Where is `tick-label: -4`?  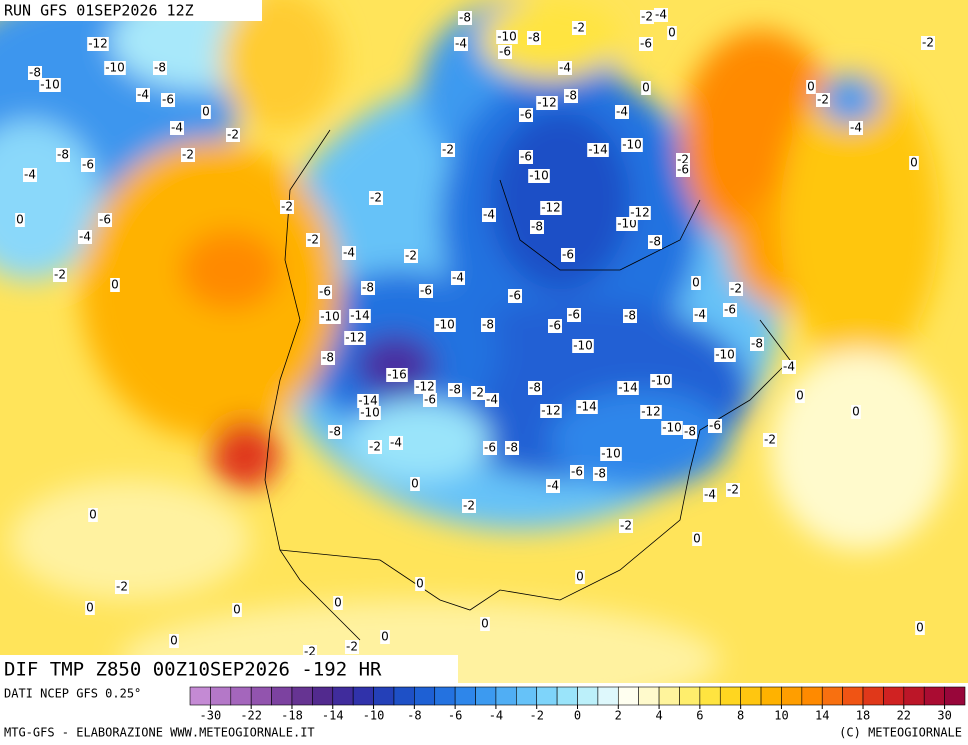
tick-label: -4 is located at coordinates (496, 716).